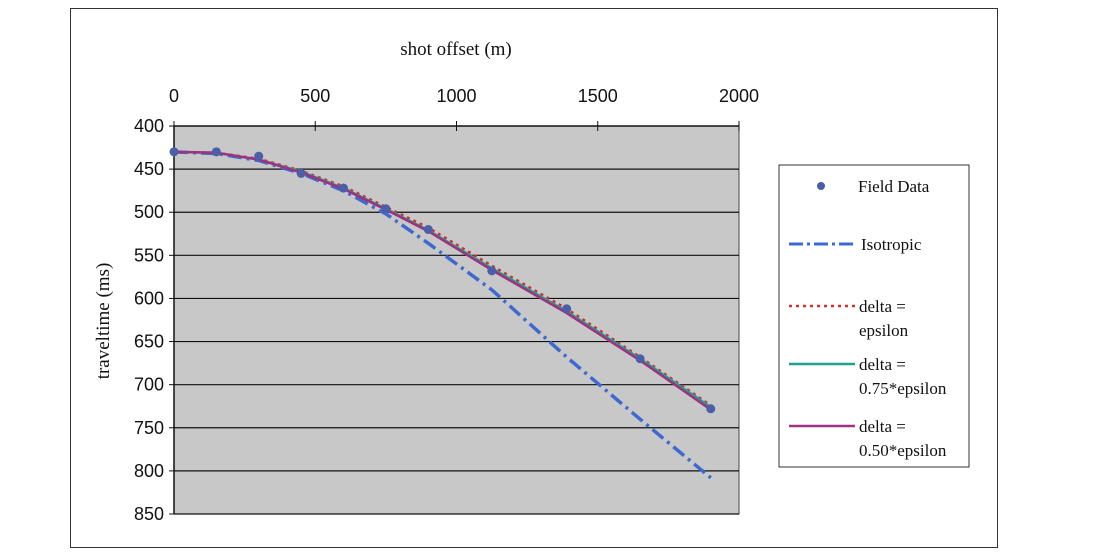  I want to click on y-tick-label-550: 550, so click(149, 255).